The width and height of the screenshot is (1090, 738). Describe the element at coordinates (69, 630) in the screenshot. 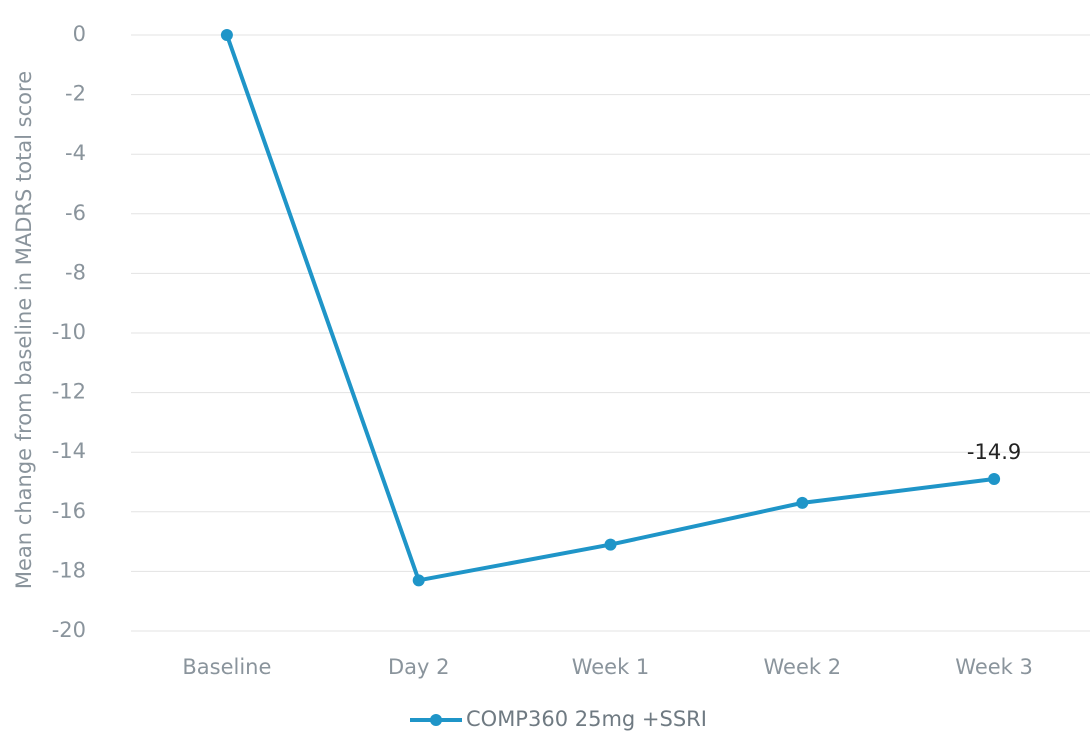

I see `y-tick-label: -20` at that location.